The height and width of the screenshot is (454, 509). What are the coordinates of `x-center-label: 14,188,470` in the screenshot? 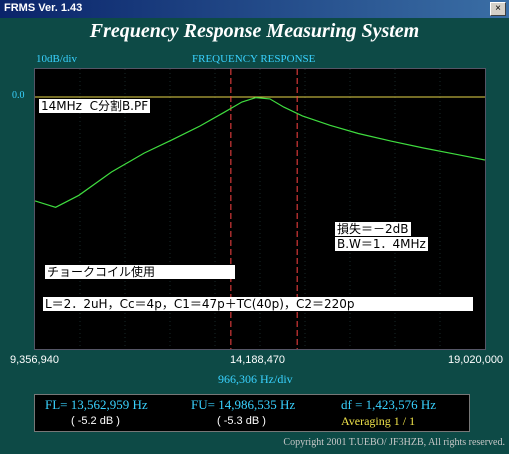 It's located at (258, 360).